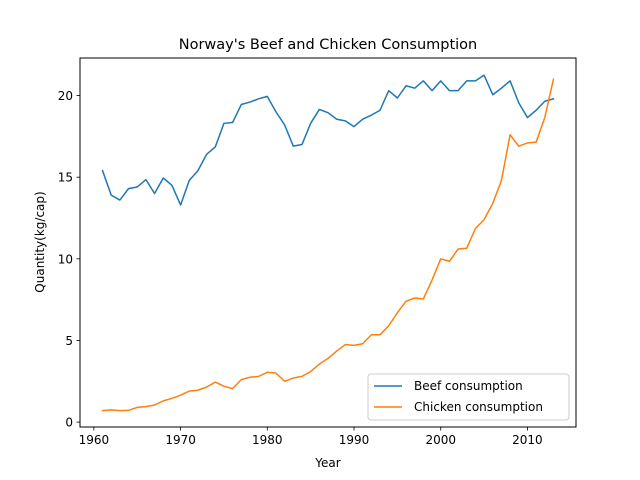 The width and height of the screenshot is (640, 480). Describe the element at coordinates (69, 423) in the screenshot. I see `y-tick-label: 0` at that location.